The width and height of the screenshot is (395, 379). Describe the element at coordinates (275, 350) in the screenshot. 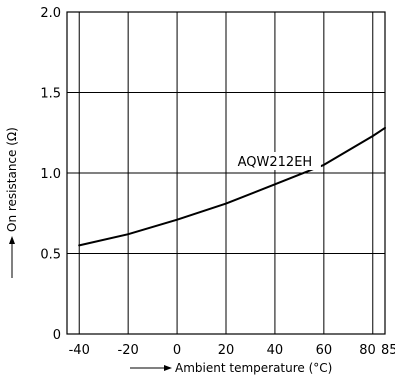

I see `x-tick-label-4: 40` at that location.